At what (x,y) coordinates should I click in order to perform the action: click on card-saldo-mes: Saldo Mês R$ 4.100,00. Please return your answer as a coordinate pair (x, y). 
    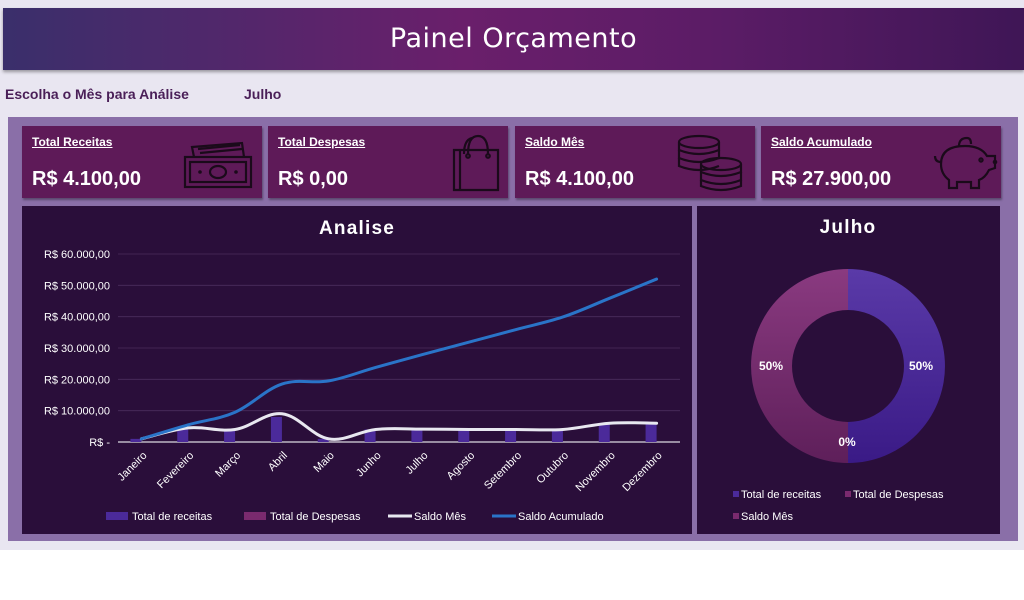
    Looking at the image, I should click on (635, 162).